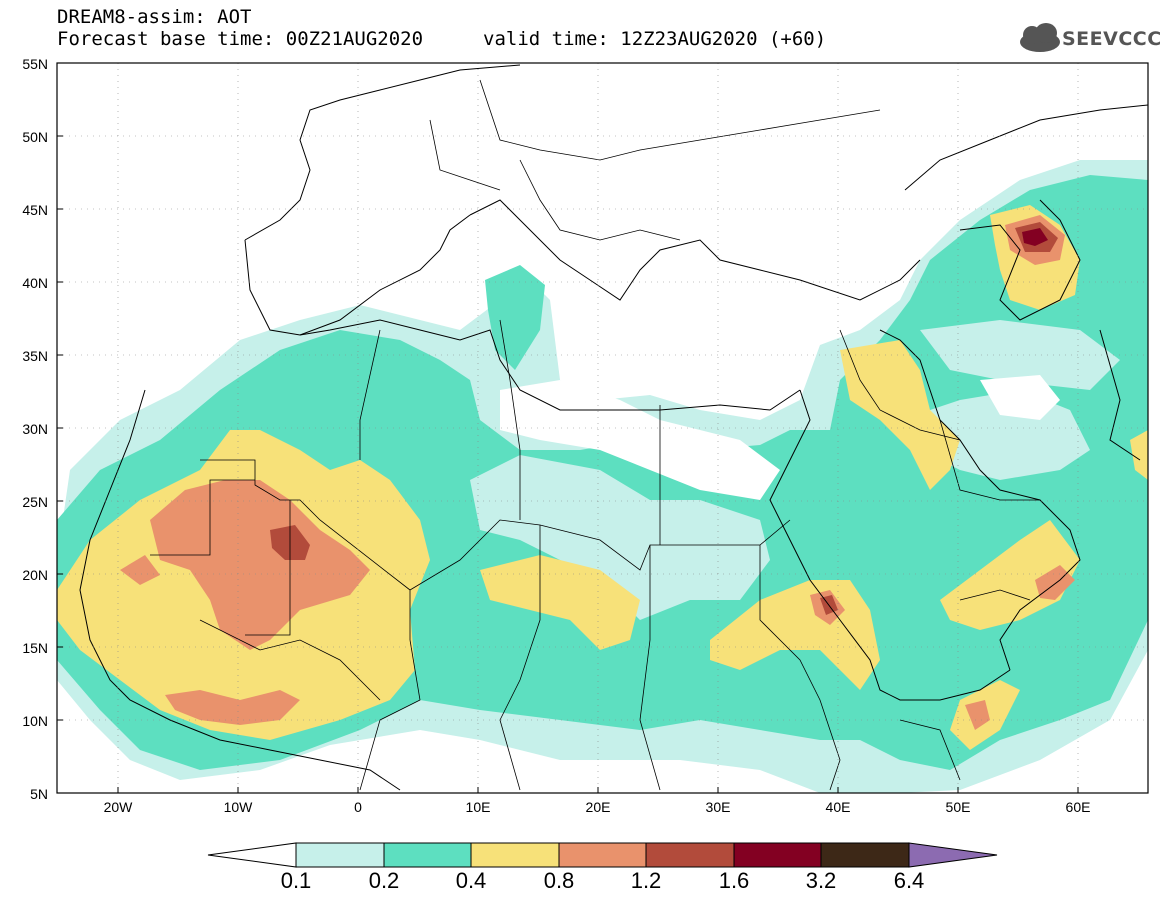 The image size is (1165, 905). What do you see at coordinates (240, 39) in the screenshot?
I see `forecast-base-time: Forecast base time: 00Z21AUG2020` at bounding box center [240, 39].